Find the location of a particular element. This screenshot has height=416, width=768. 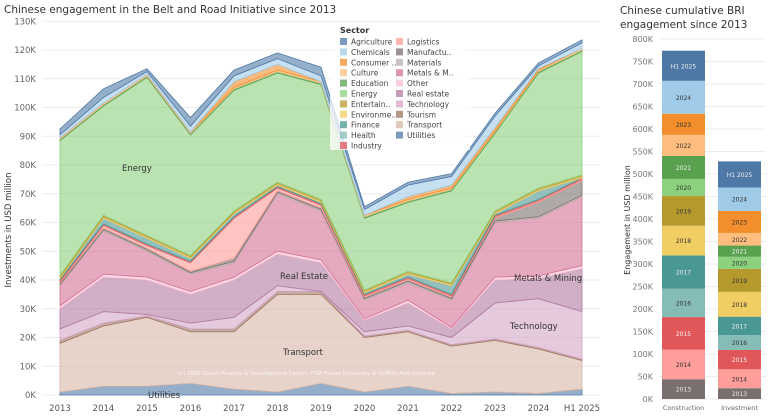

x-tick-label: 2013 is located at coordinates (60, 409).